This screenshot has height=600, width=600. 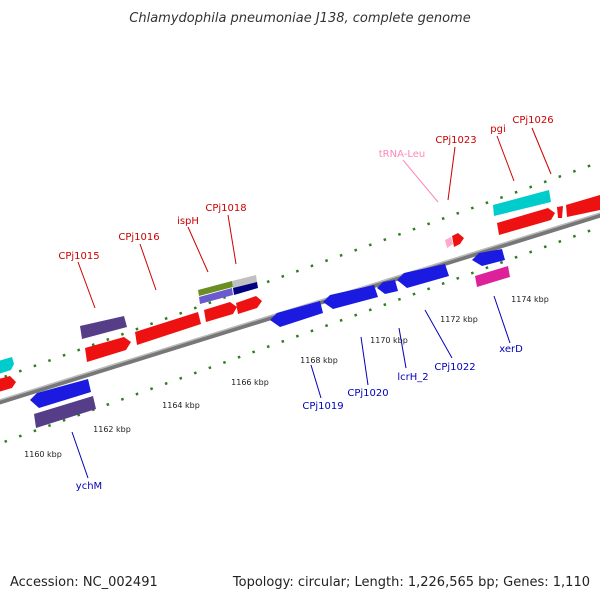 I want to click on gene-label: ychM, so click(x=89, y=486).